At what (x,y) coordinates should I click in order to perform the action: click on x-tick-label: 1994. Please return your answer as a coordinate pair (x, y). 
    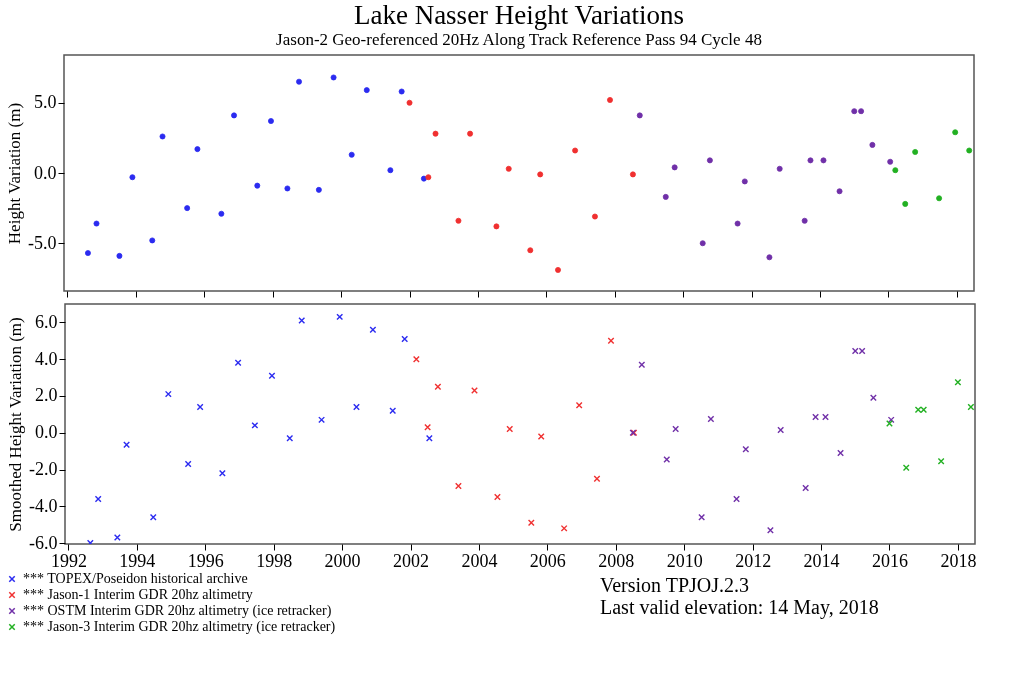
    Looking at the image, I should click on (137, 560).